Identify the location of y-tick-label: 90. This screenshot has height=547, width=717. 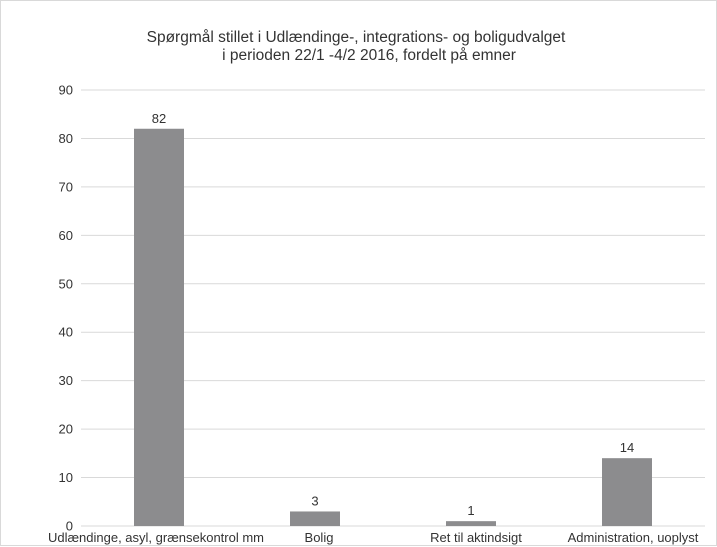
(66, 90).